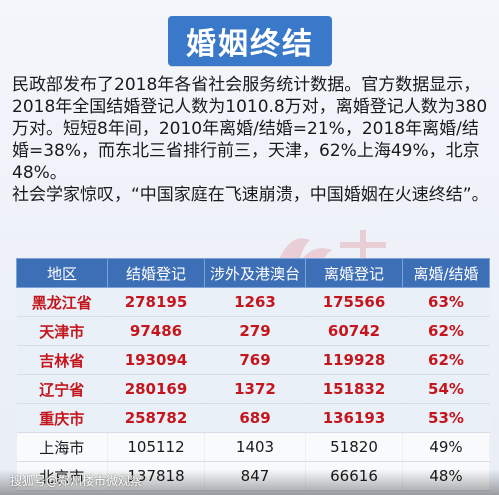 The height and width of the screenshot is (495, 499). Describe the element at coordinates (446, 476) in the screenshot. I see `cell-ratio: 48%` at that location.